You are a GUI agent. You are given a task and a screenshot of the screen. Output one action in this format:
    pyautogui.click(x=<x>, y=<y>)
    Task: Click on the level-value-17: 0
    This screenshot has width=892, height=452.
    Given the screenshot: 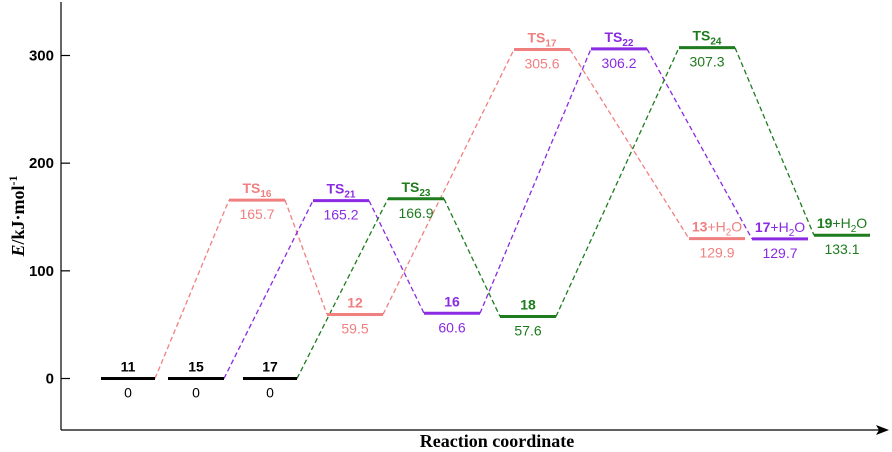 What is the action you would take?
    pyautogui.click(x=270, y=393)
    